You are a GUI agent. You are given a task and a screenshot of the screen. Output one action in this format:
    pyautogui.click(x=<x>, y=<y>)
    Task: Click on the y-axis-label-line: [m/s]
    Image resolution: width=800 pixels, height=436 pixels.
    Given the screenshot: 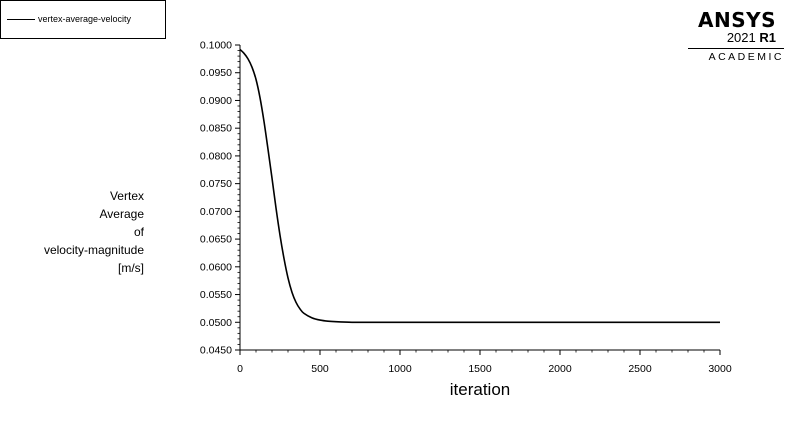 What is the action you would take?
    pyautogui.click(x=131, y=268)
    